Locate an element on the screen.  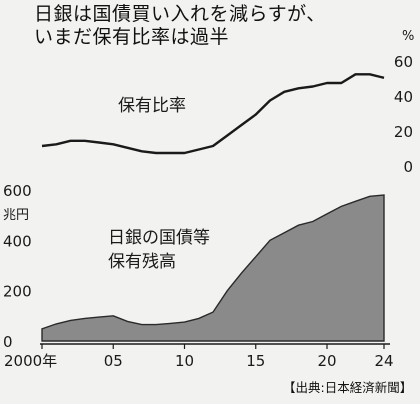
ratio-unit: % is located at coordinates (408, 36).